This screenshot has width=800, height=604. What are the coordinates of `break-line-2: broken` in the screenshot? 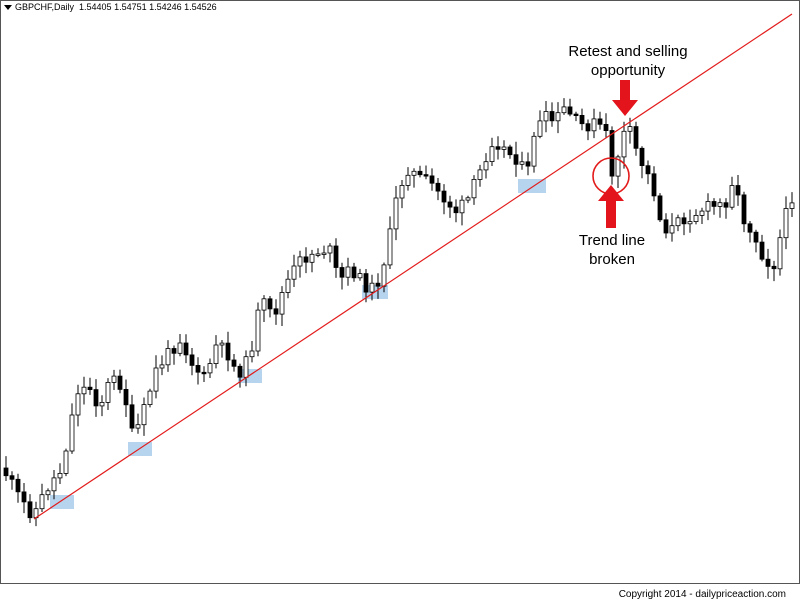 It's located at (612, 259).